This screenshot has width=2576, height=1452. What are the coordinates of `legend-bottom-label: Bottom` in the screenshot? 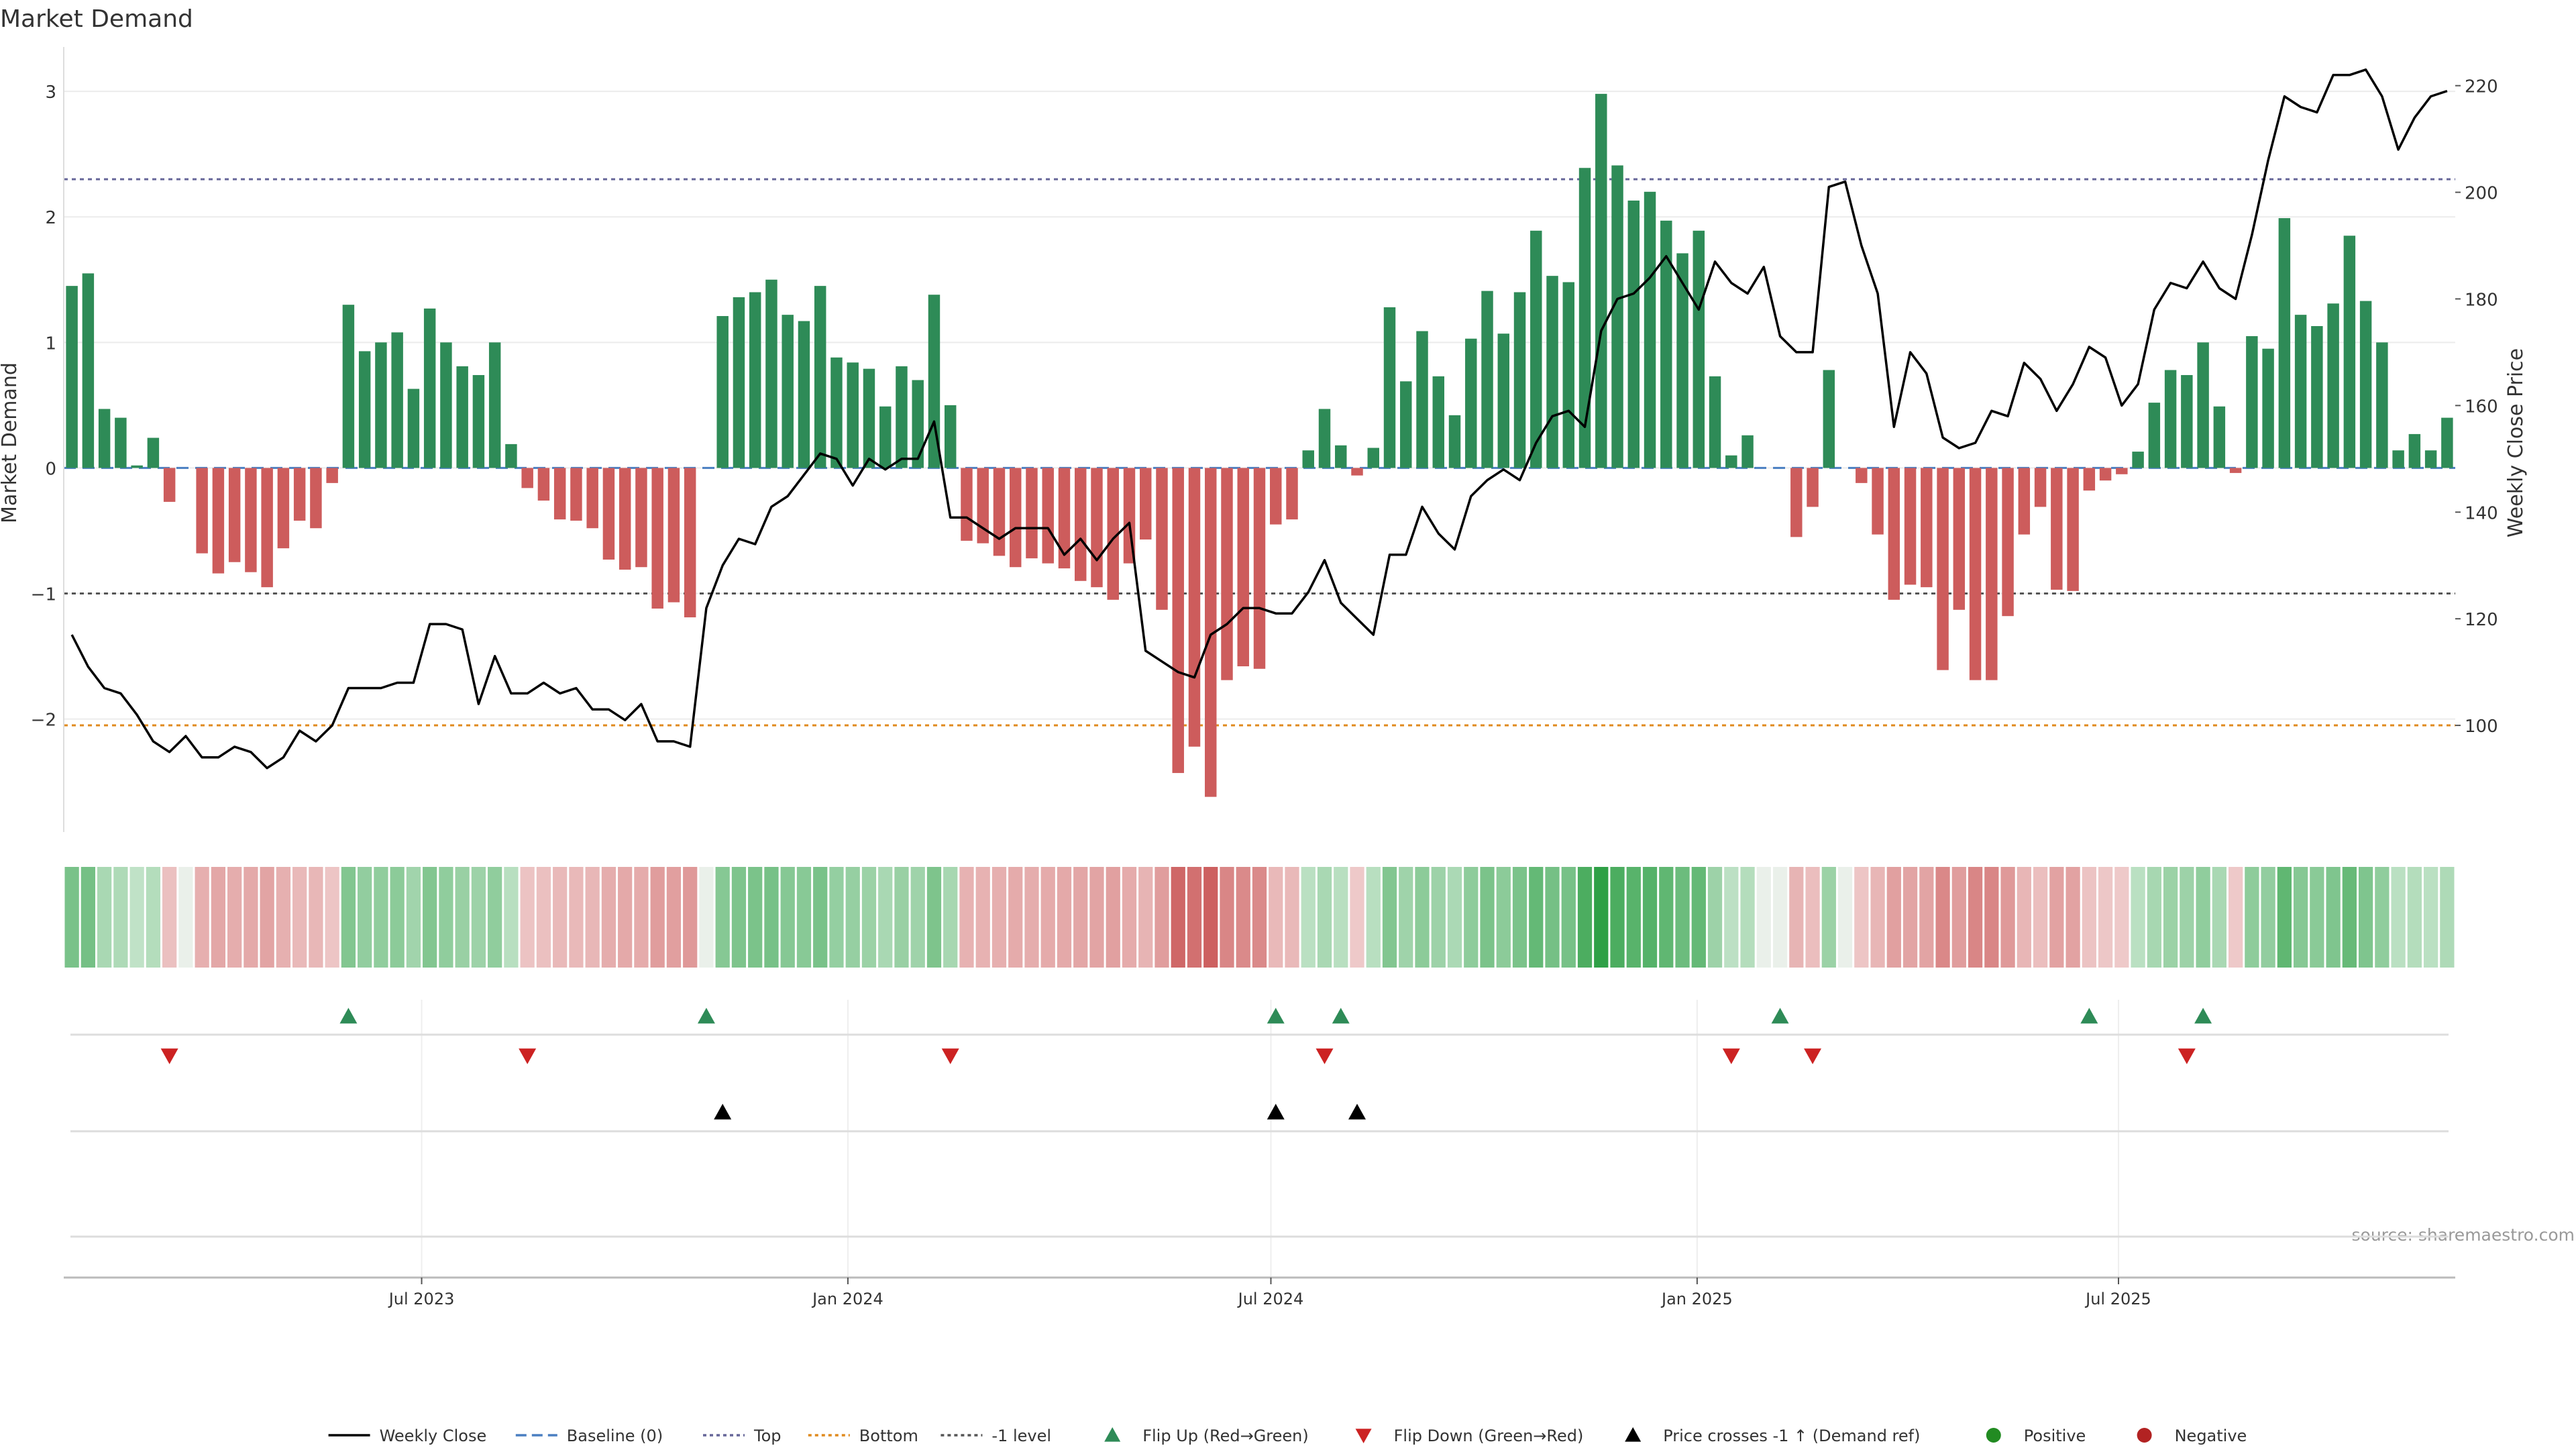 It's located at (888, 1436).